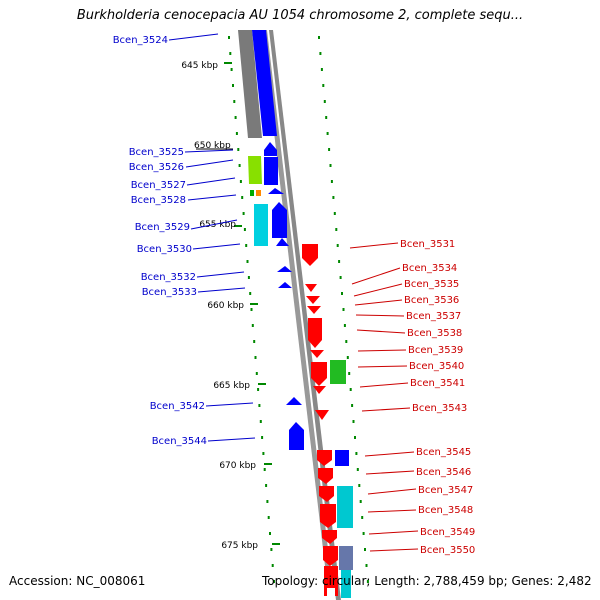 The image size is (600, 600). Describe the element at coordinates (225, 306) in the screenshot. I see `scale-label-660: 660 kbp` at that location.